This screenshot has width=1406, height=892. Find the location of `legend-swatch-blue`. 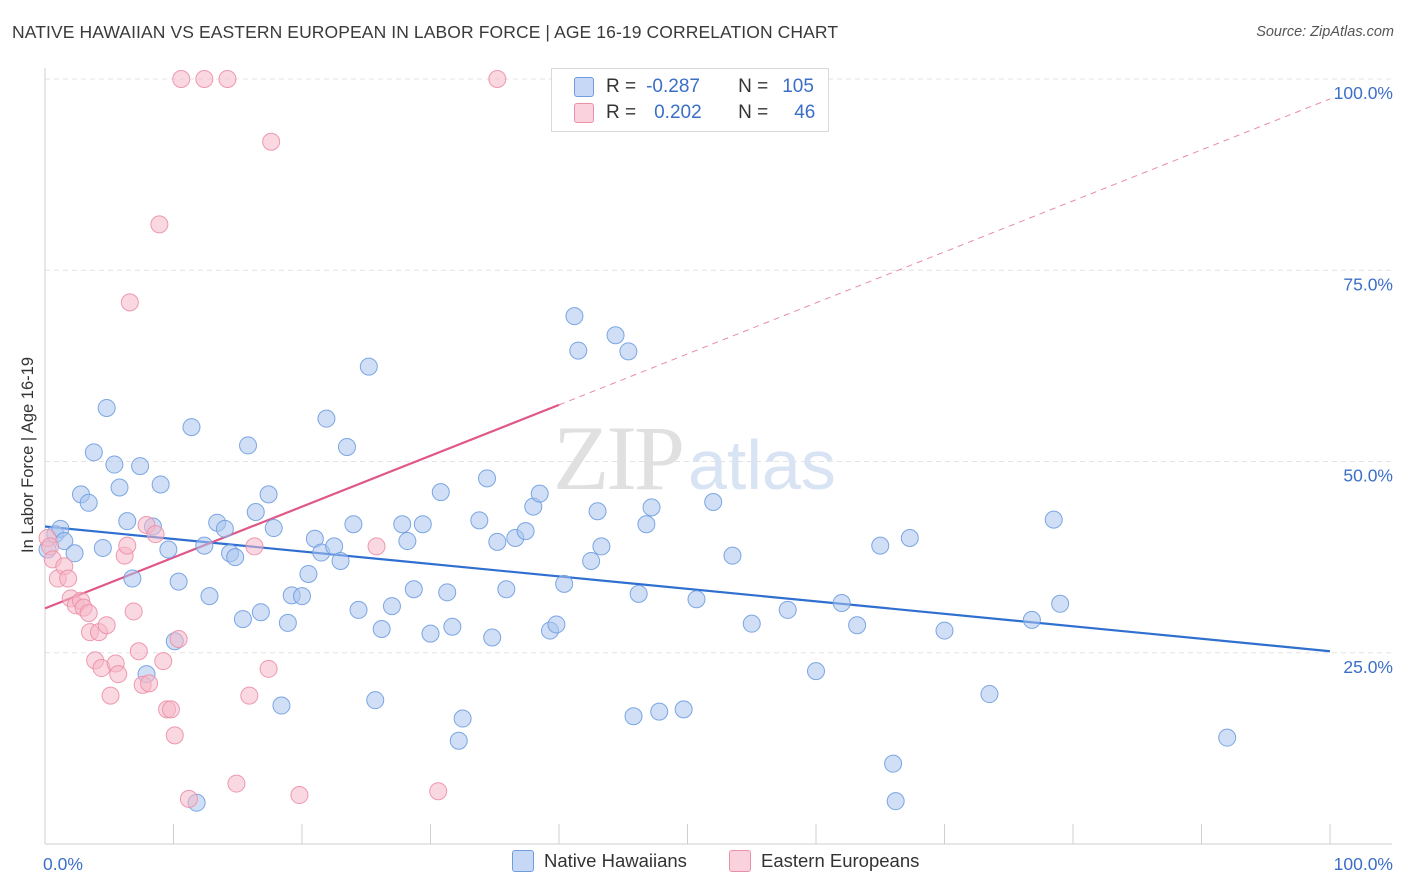

legend-swatch-blue is located at coordinates (584, 87).